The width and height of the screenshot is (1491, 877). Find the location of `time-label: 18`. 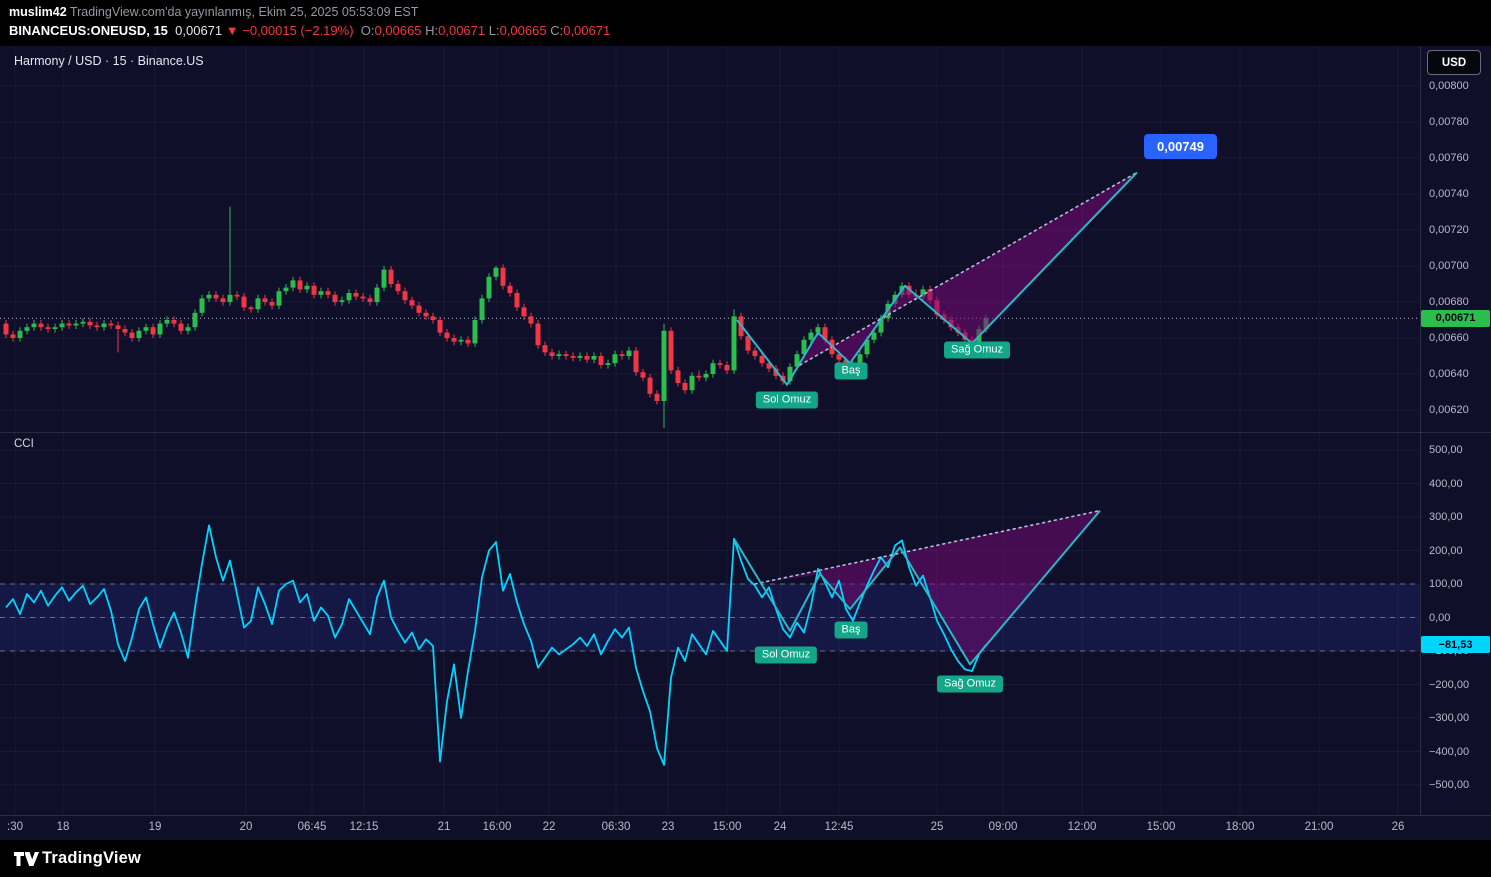

time-label: 18 is located at coordinates (63, 827).